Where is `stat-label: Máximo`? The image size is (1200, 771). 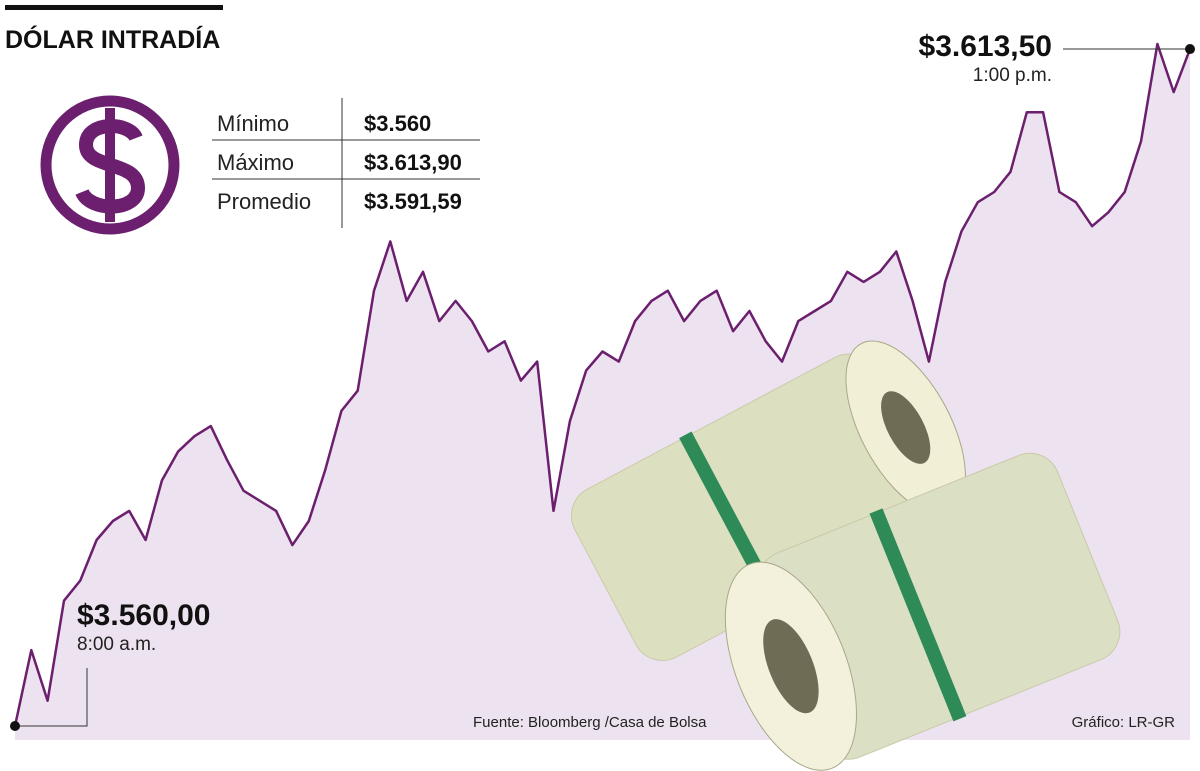 stat-label: Máximo is located at coordinates (255, 162).